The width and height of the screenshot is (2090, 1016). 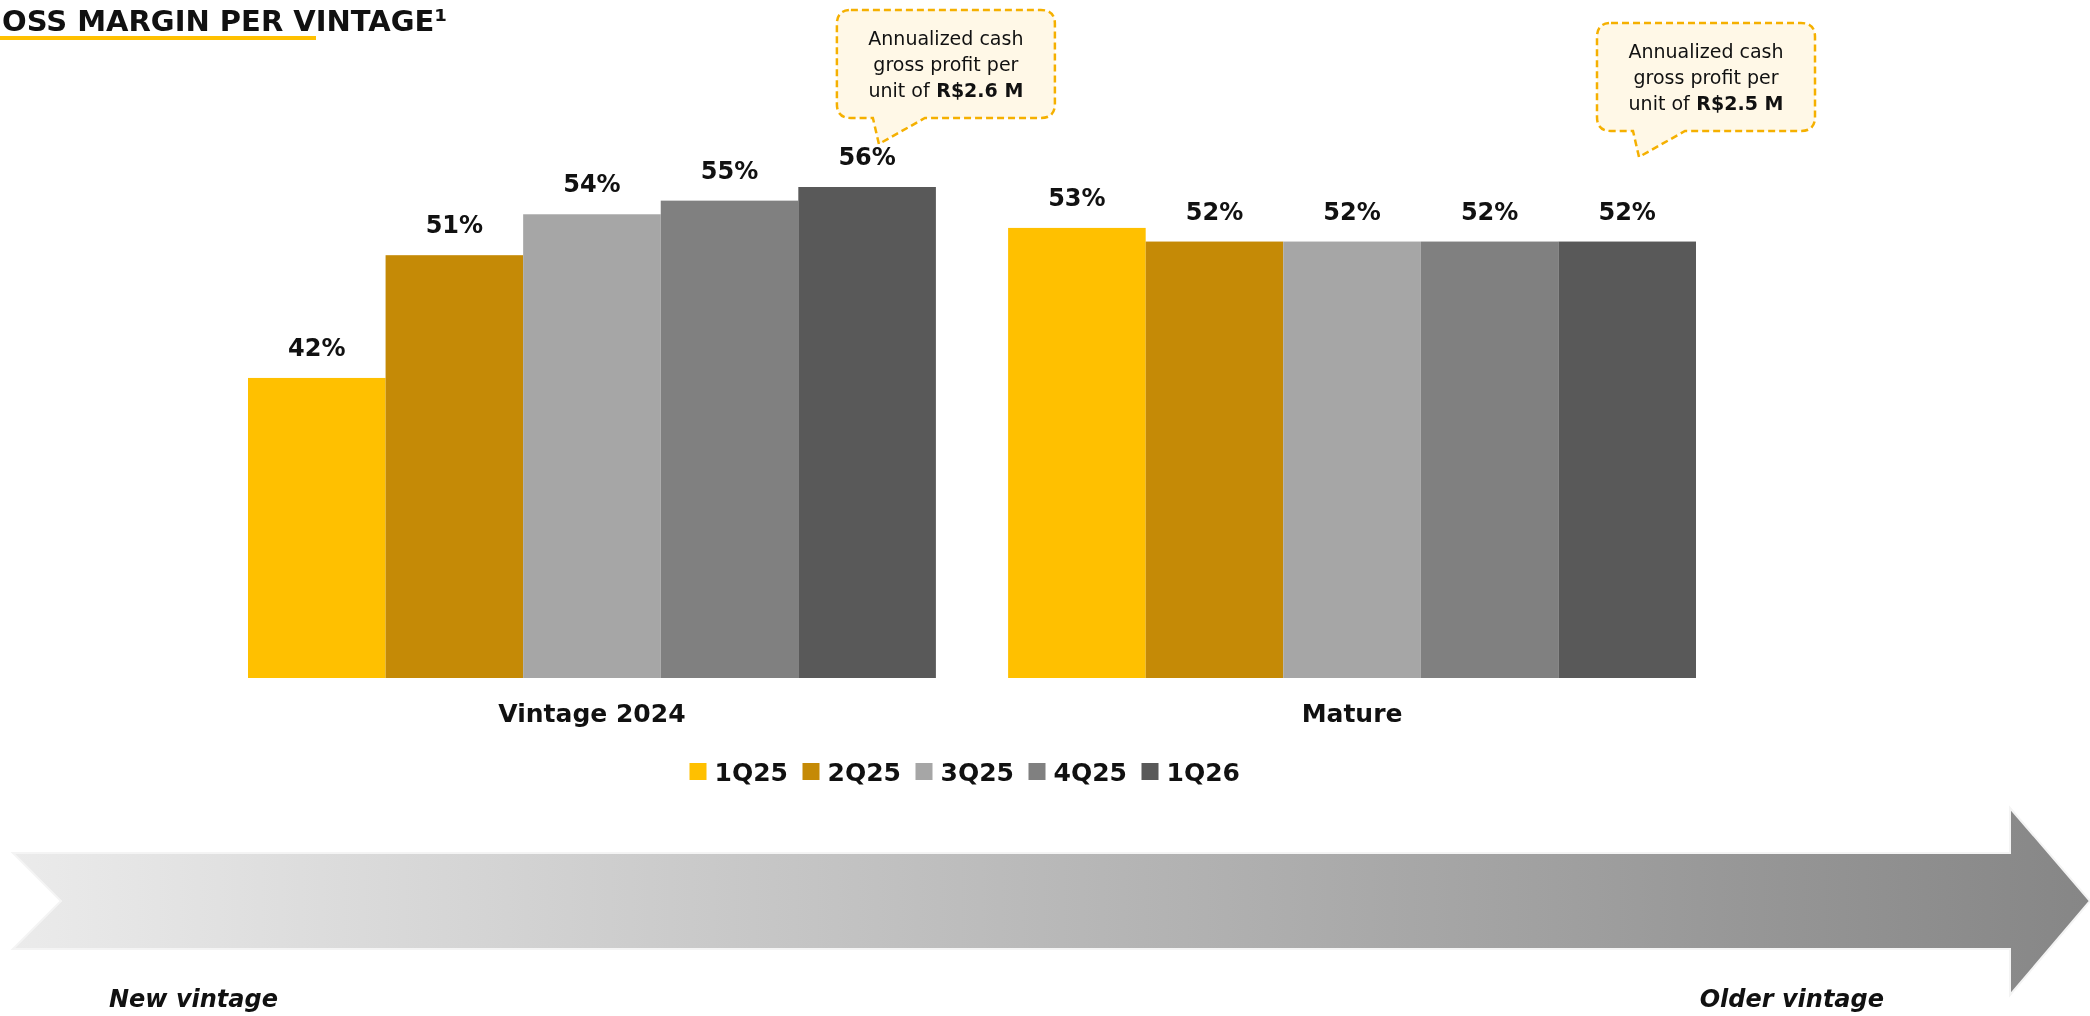 What do you see at coordinates (592, 184) in the screenshot?
I see `data-label: 54%` at bounding box center [592, 184].